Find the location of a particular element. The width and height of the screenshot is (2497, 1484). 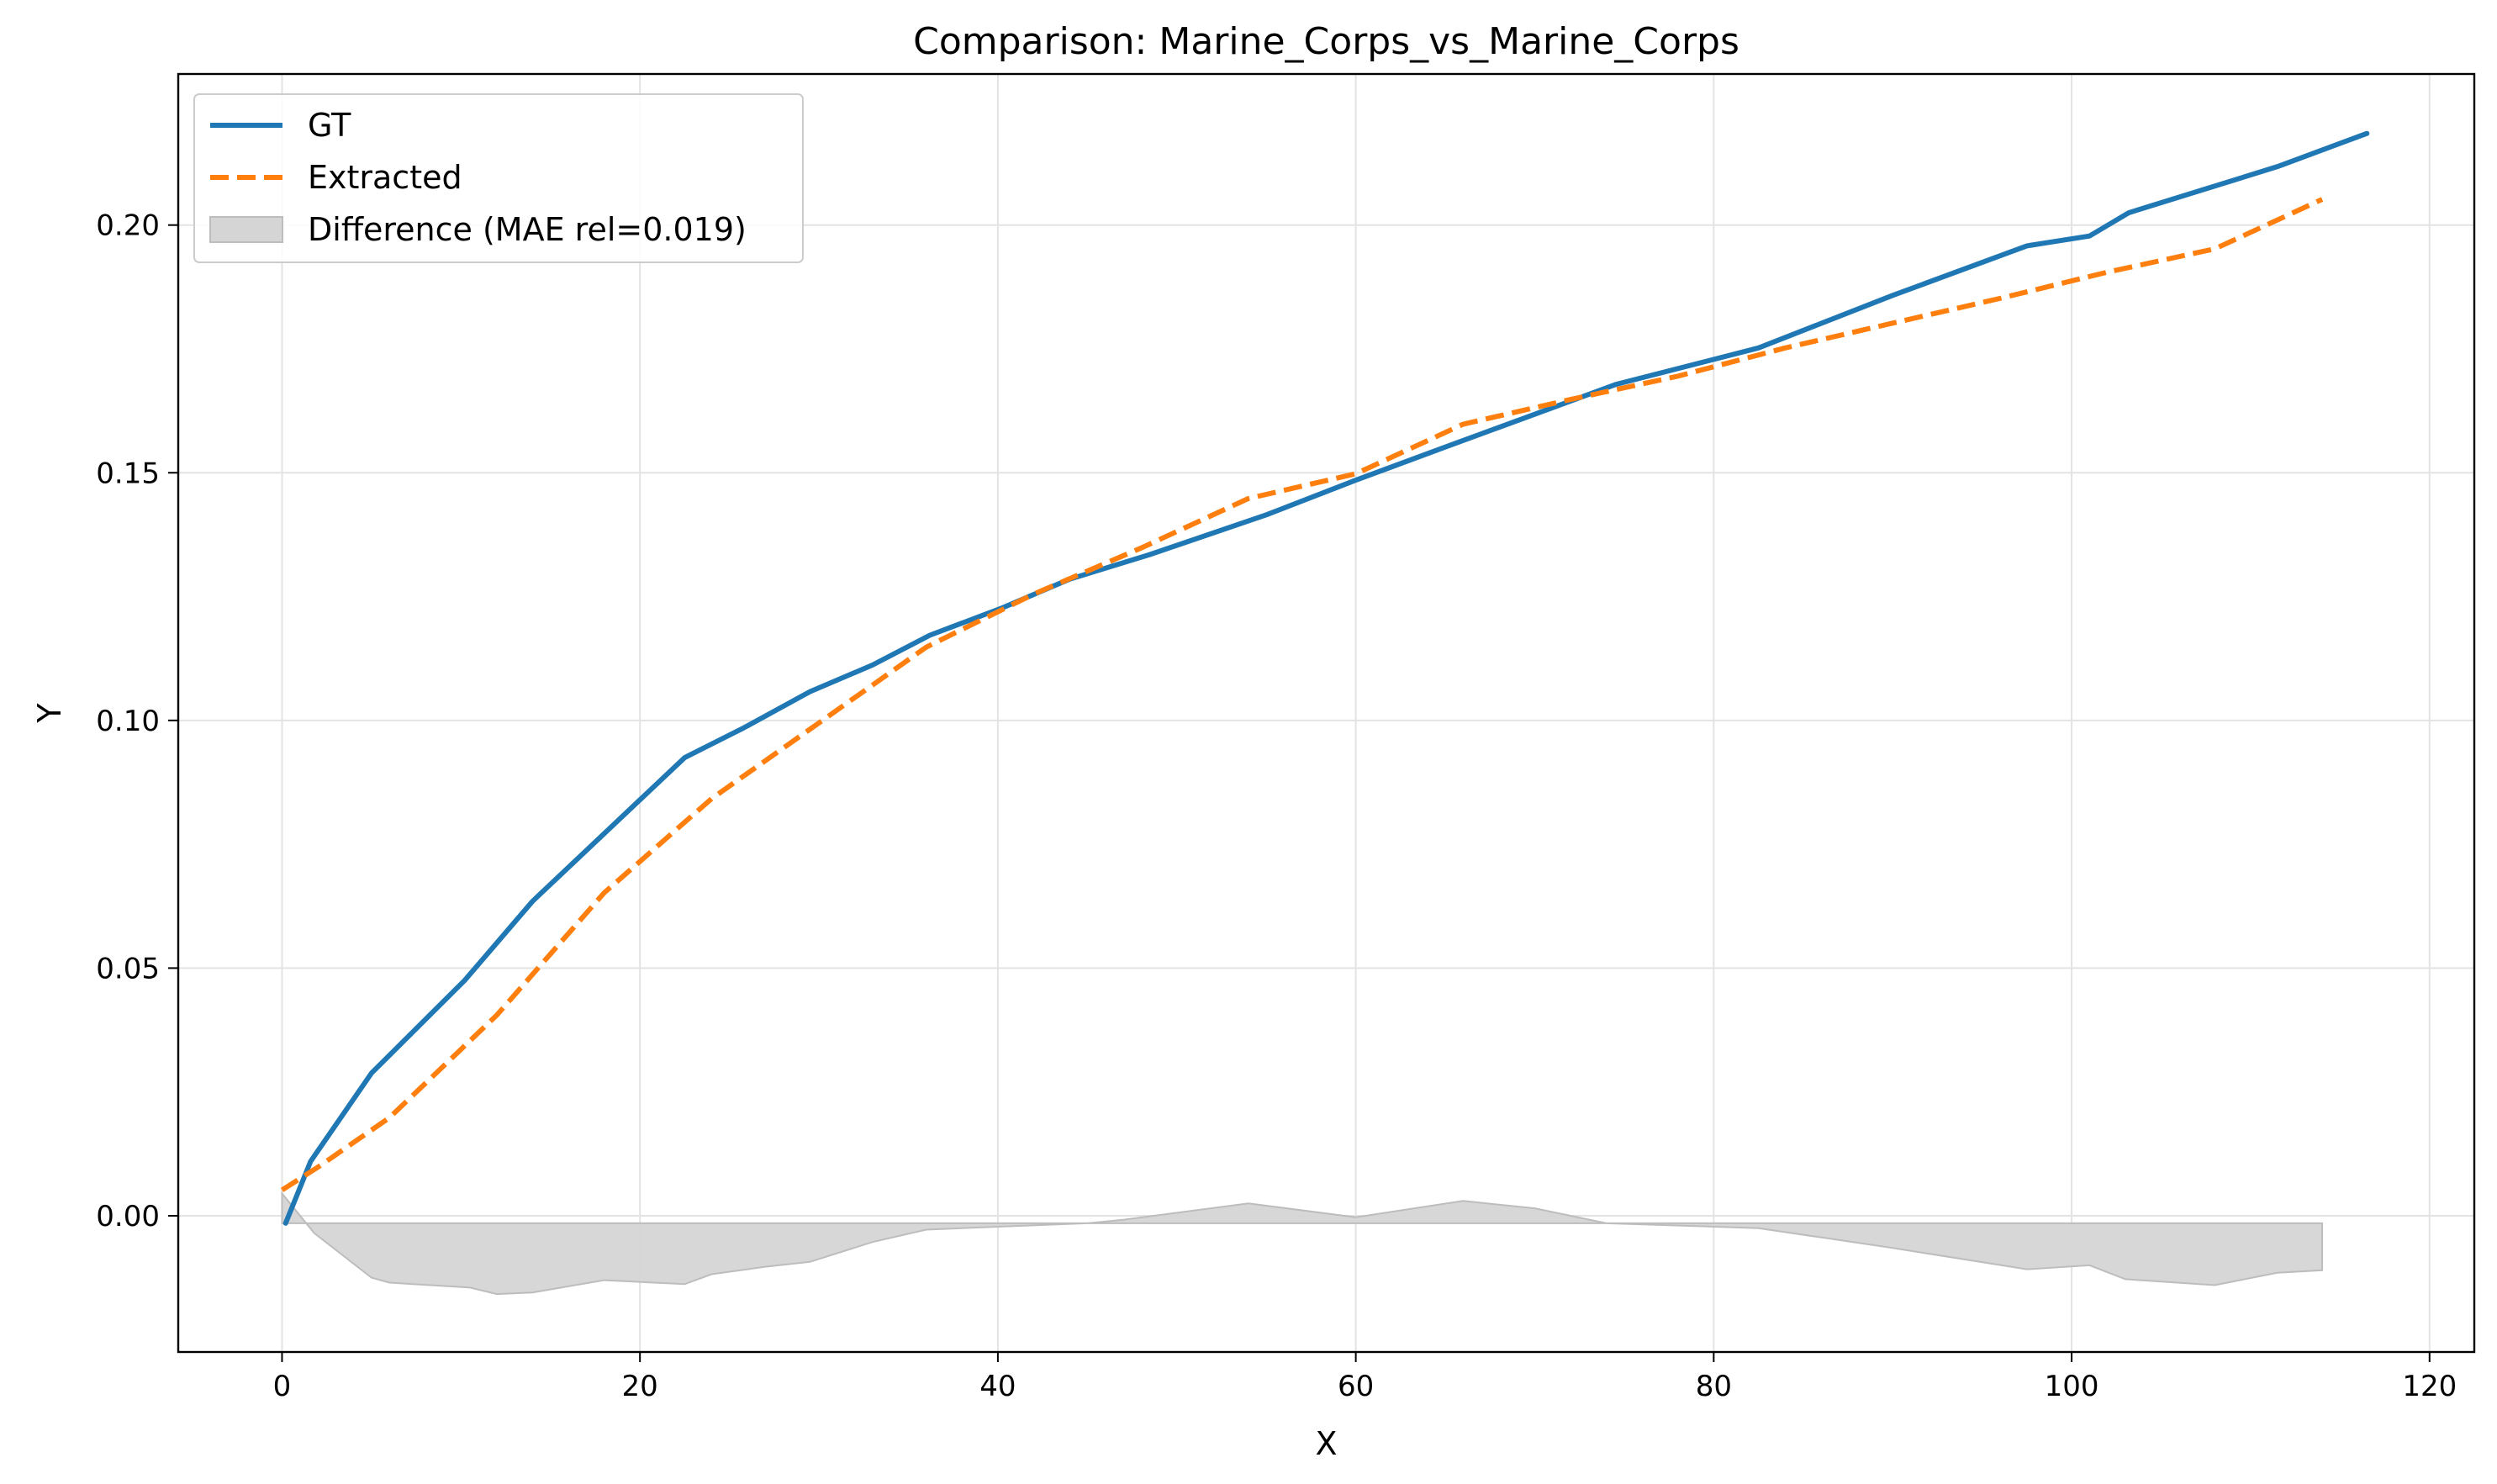

x-tick-label: 20 is located at coordinates (640, 1386).